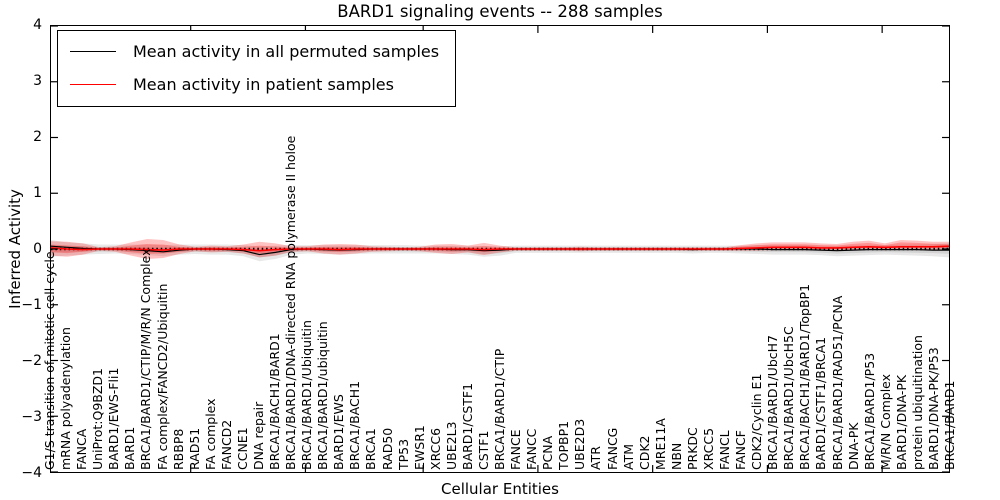 This screenshot has width=1000, height=500. Describe the element at coordinates (724, 450) in the screenshot. I see `x-tick-label: FANCL` at that location.